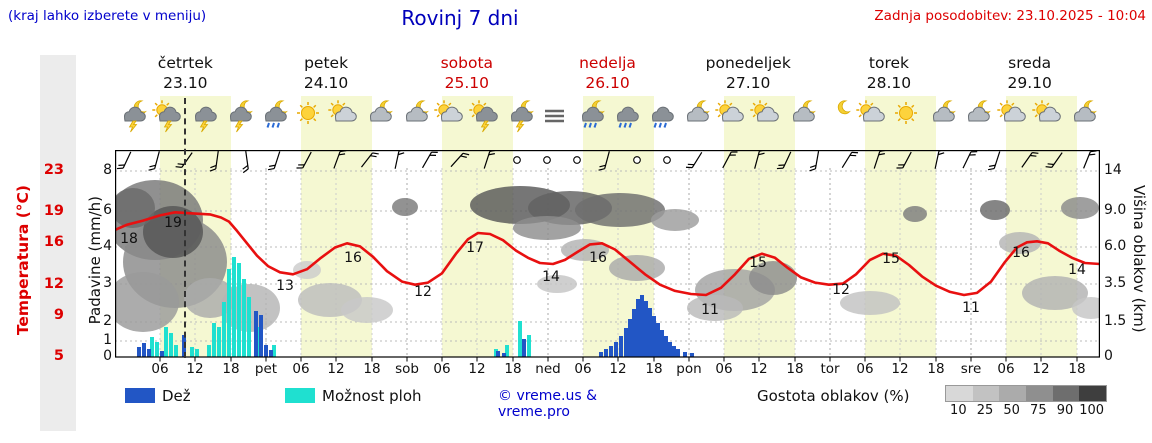 This screenshot has height=443, width=1152. Describe the element at coordinates (1039, 393) in the screenshot. I see `density-gradient-segment` at that location.